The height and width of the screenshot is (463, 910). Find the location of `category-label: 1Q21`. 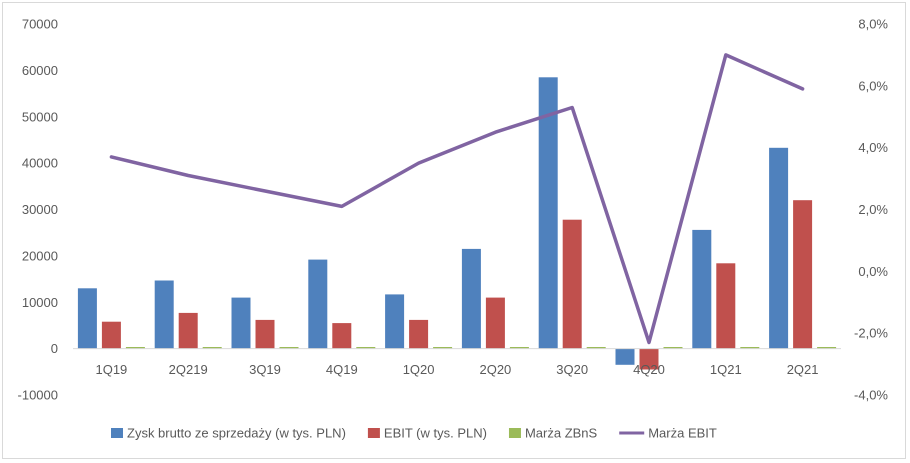

category-label: 1Q21 is located at coordinates (726, 369).